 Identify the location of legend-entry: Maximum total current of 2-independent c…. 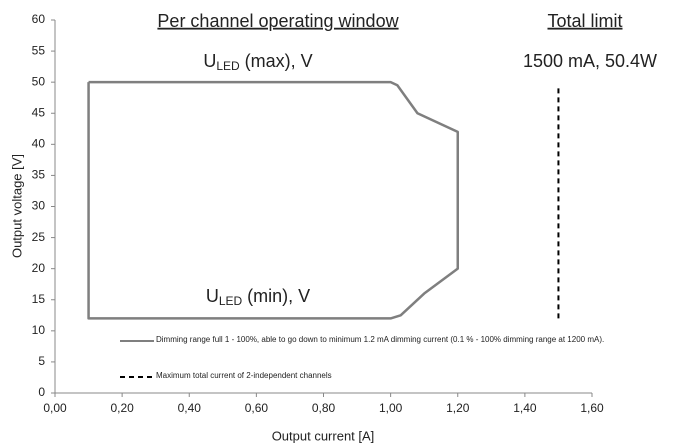
(244, 375).